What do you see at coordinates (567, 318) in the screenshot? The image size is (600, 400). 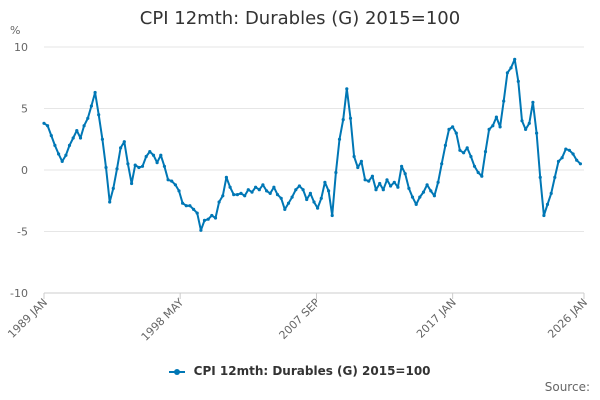 I see `x-tick-label: 2026 JAN` at bounding box center [567, 318].